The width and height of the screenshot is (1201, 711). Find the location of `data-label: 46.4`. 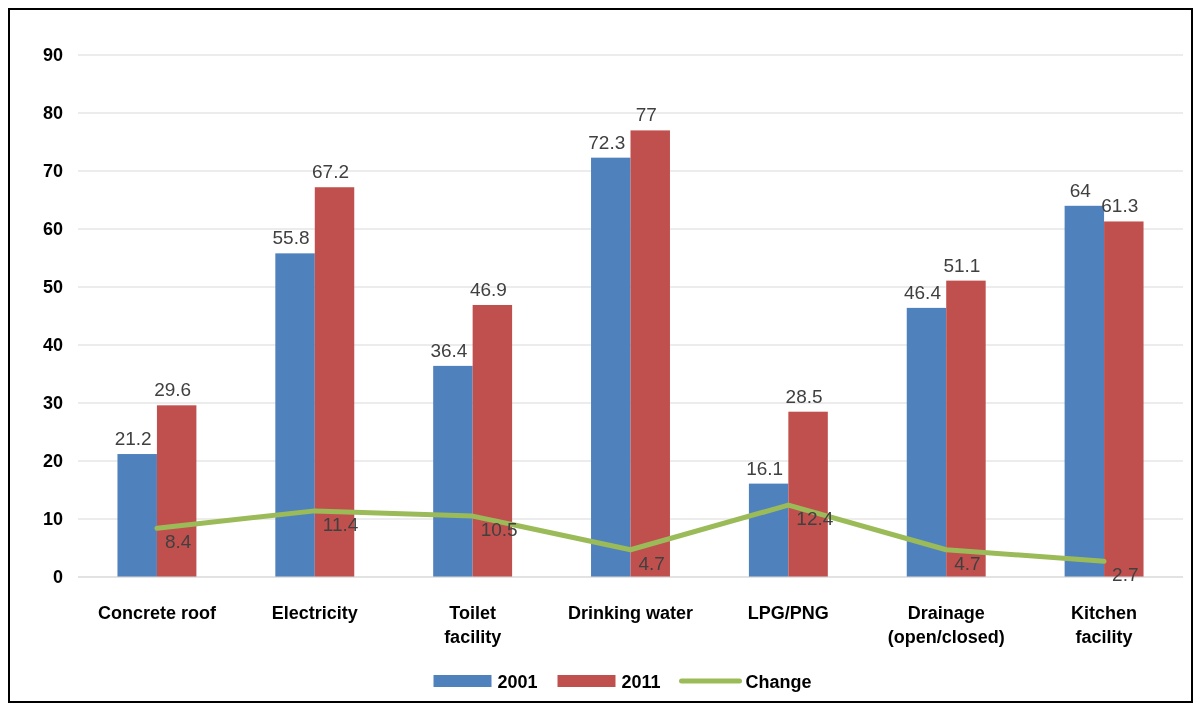

data-label: 46.4 is located at coordinates (922, 292).